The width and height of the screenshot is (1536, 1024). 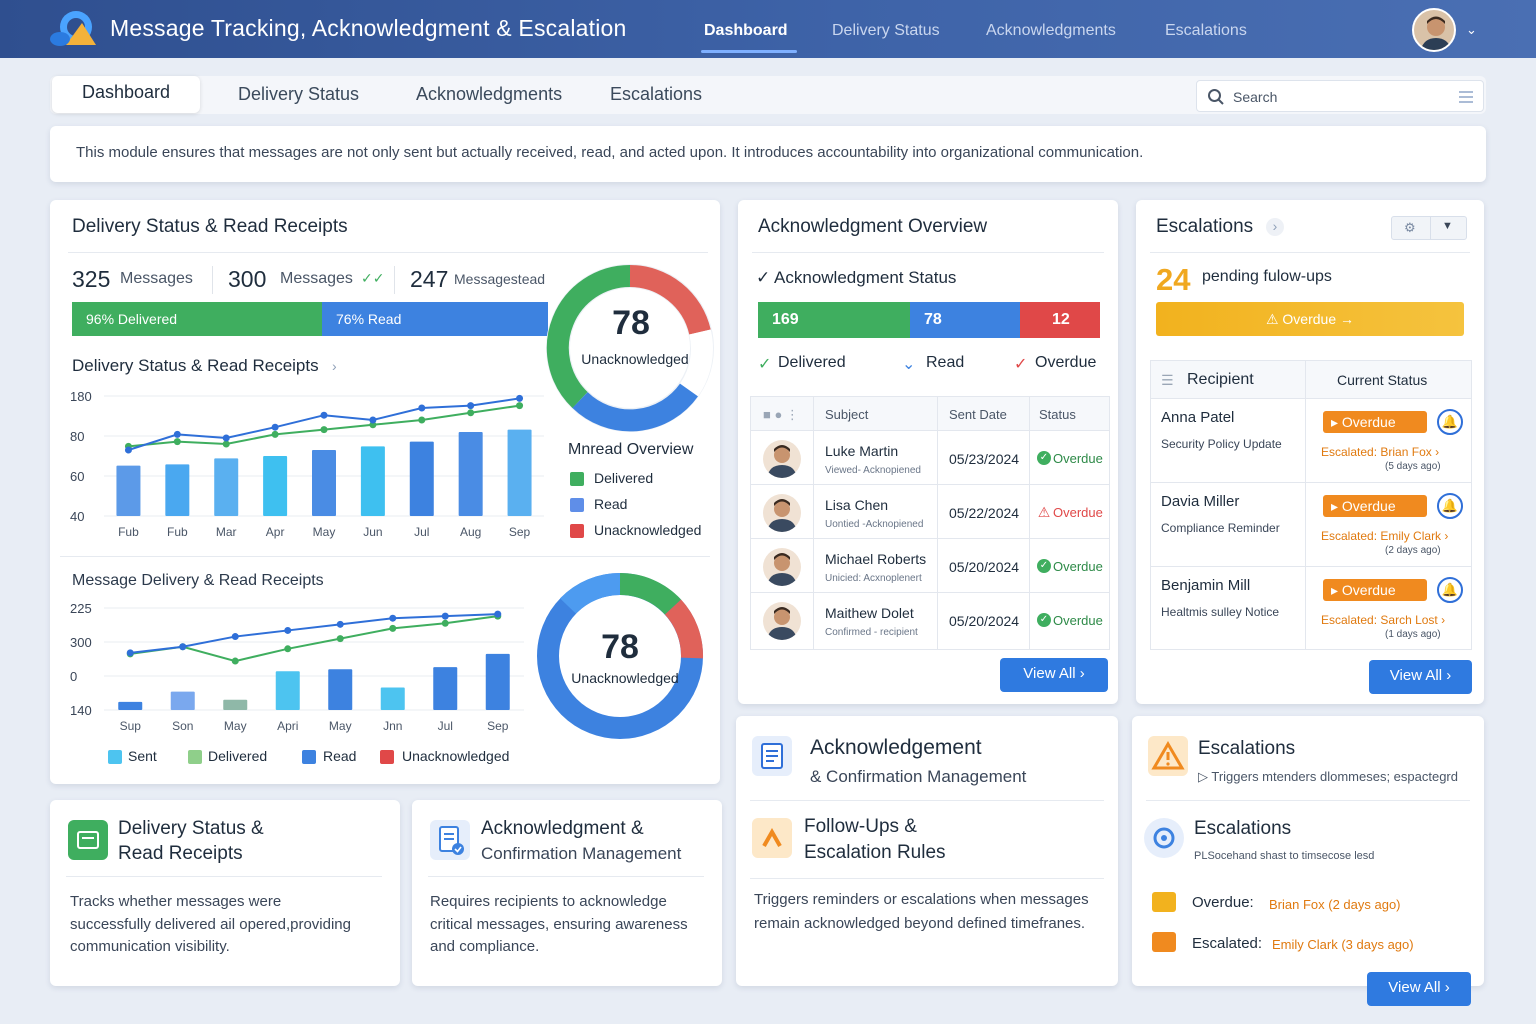 I want to click on row-status: Overdue, so click(x=1078, y=566).